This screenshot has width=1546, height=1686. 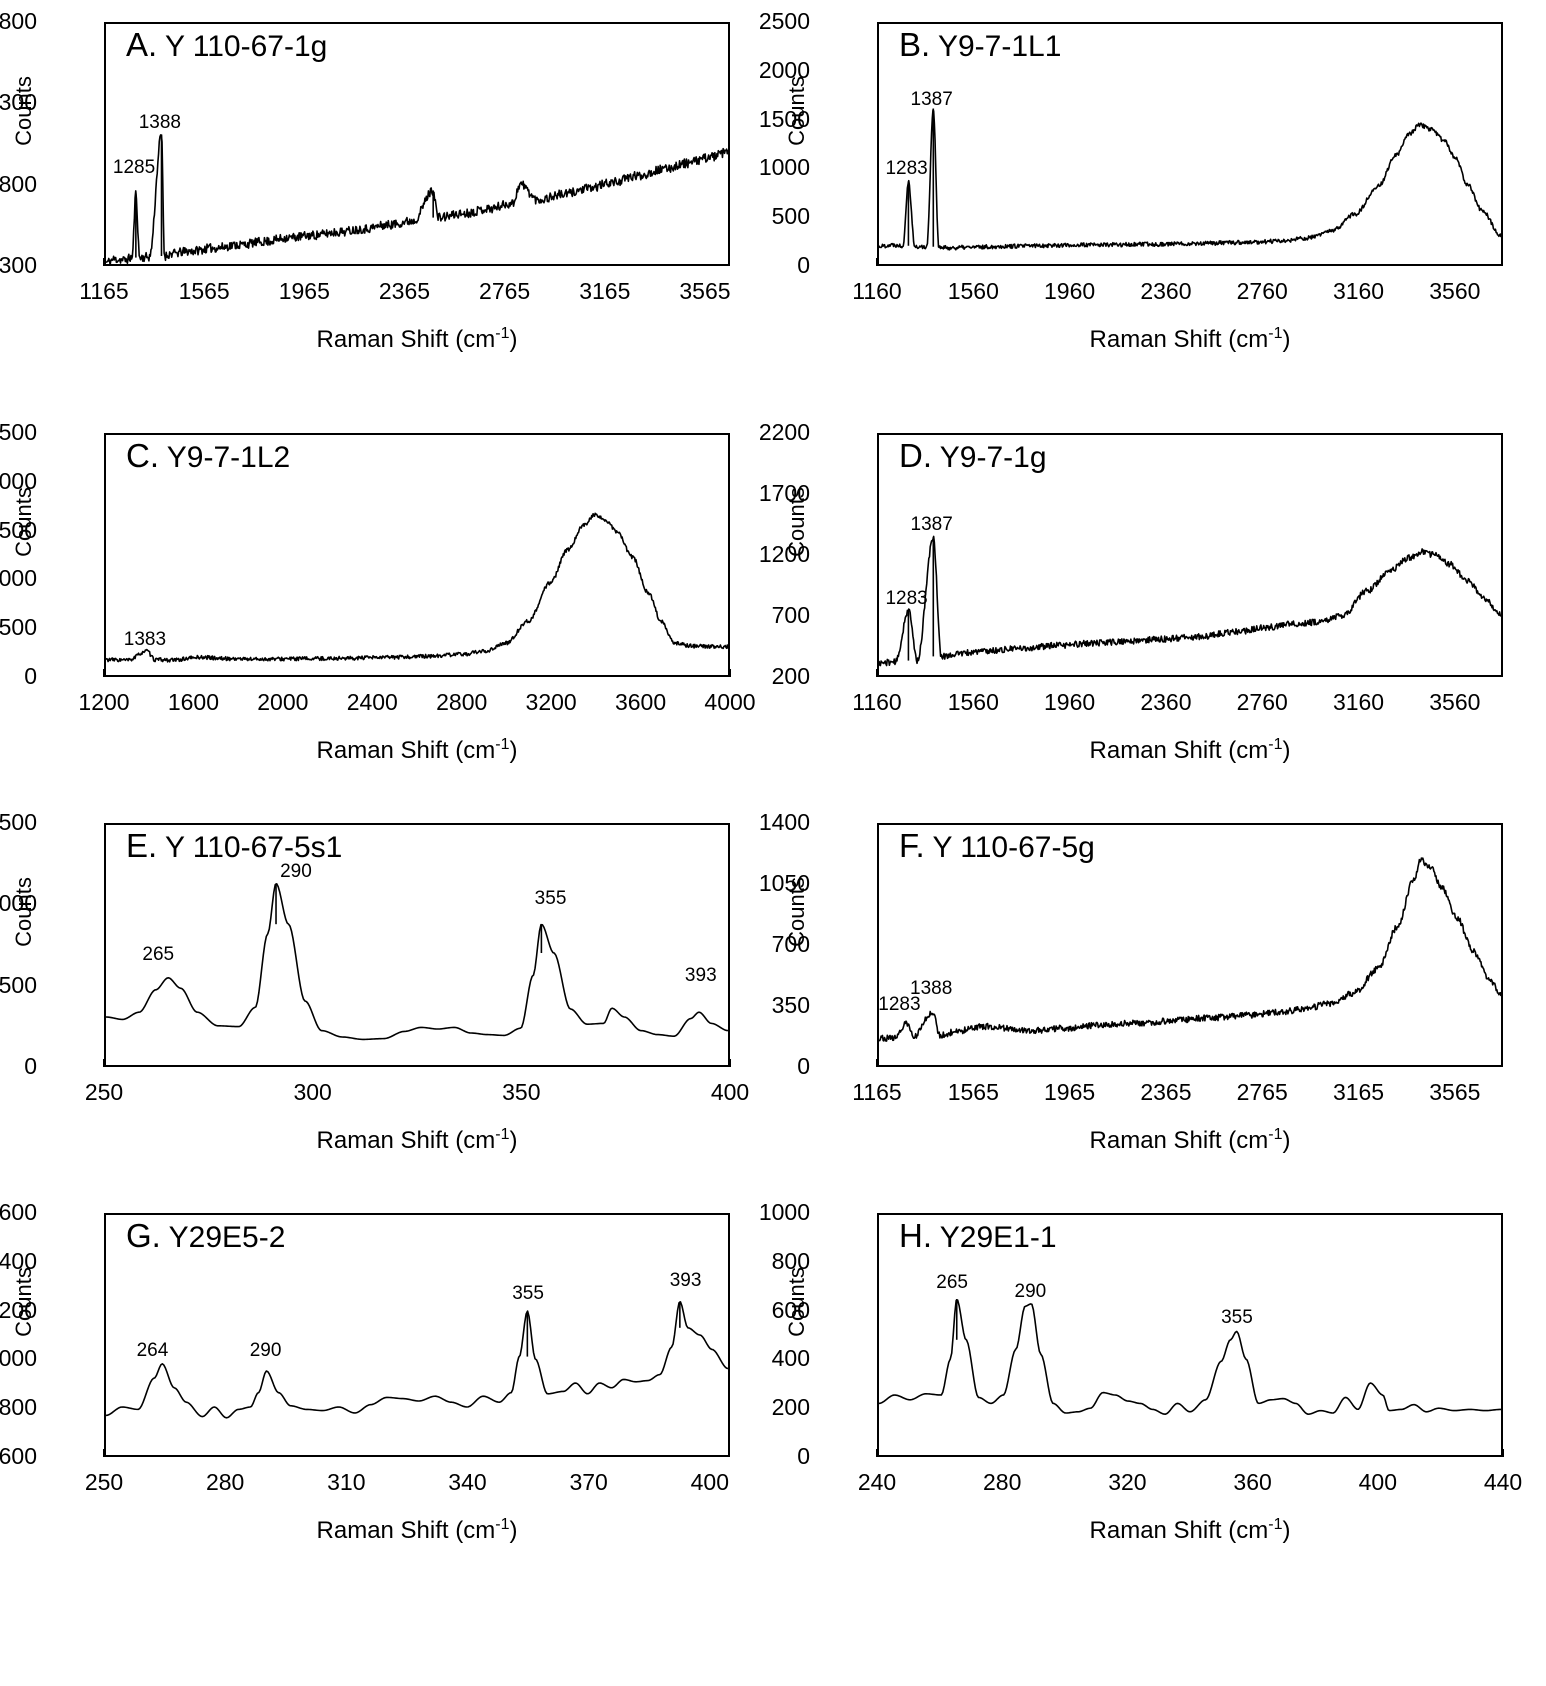 I want to click on y-tick-label: 350, so click(x=790, y=1005).